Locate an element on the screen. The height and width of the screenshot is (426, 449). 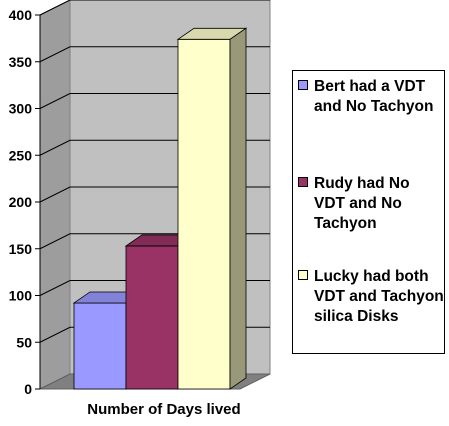
y-tick-label: 0 is located at coordinates (28, 389).